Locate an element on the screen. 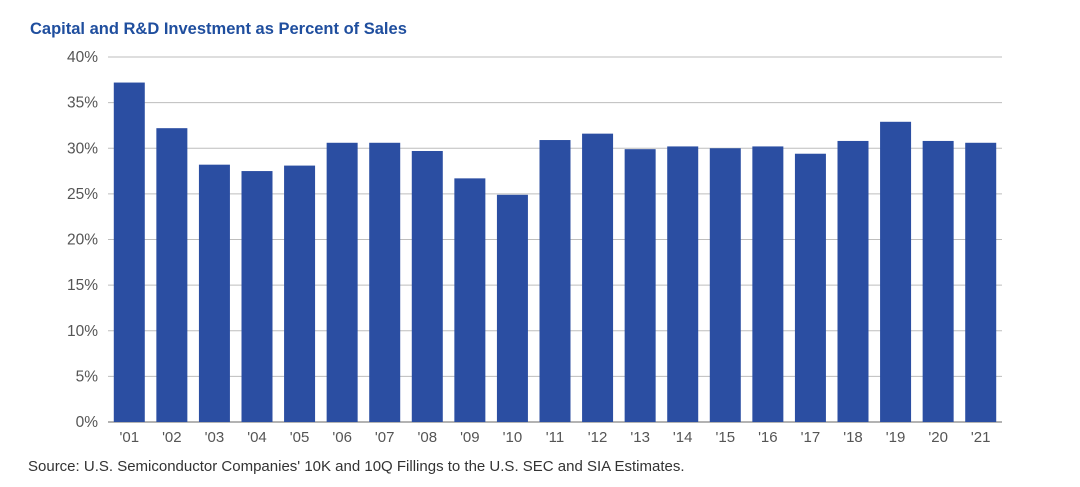 This screenshot has height=487, width=1080. x-tick-label: '06 is located at coordinates (342, 437).